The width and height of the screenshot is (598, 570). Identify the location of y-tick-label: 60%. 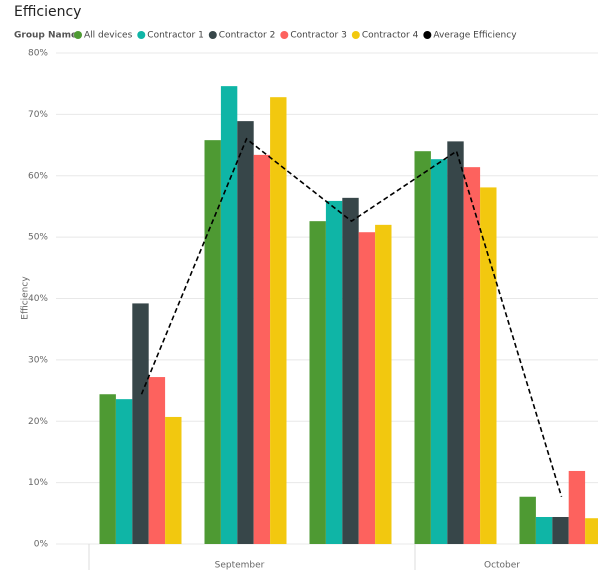
(38, 176).